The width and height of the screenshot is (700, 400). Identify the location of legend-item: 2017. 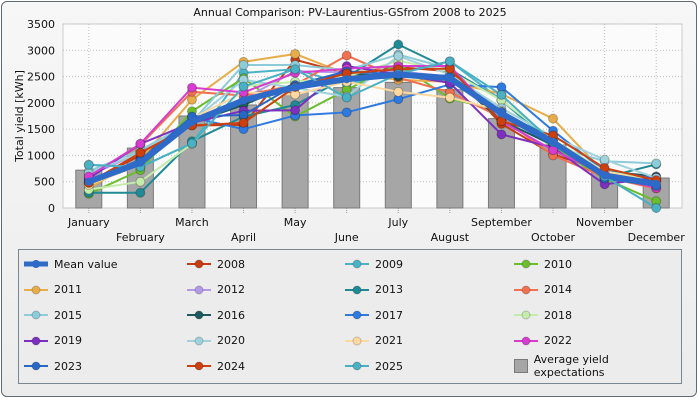
(374, 315).